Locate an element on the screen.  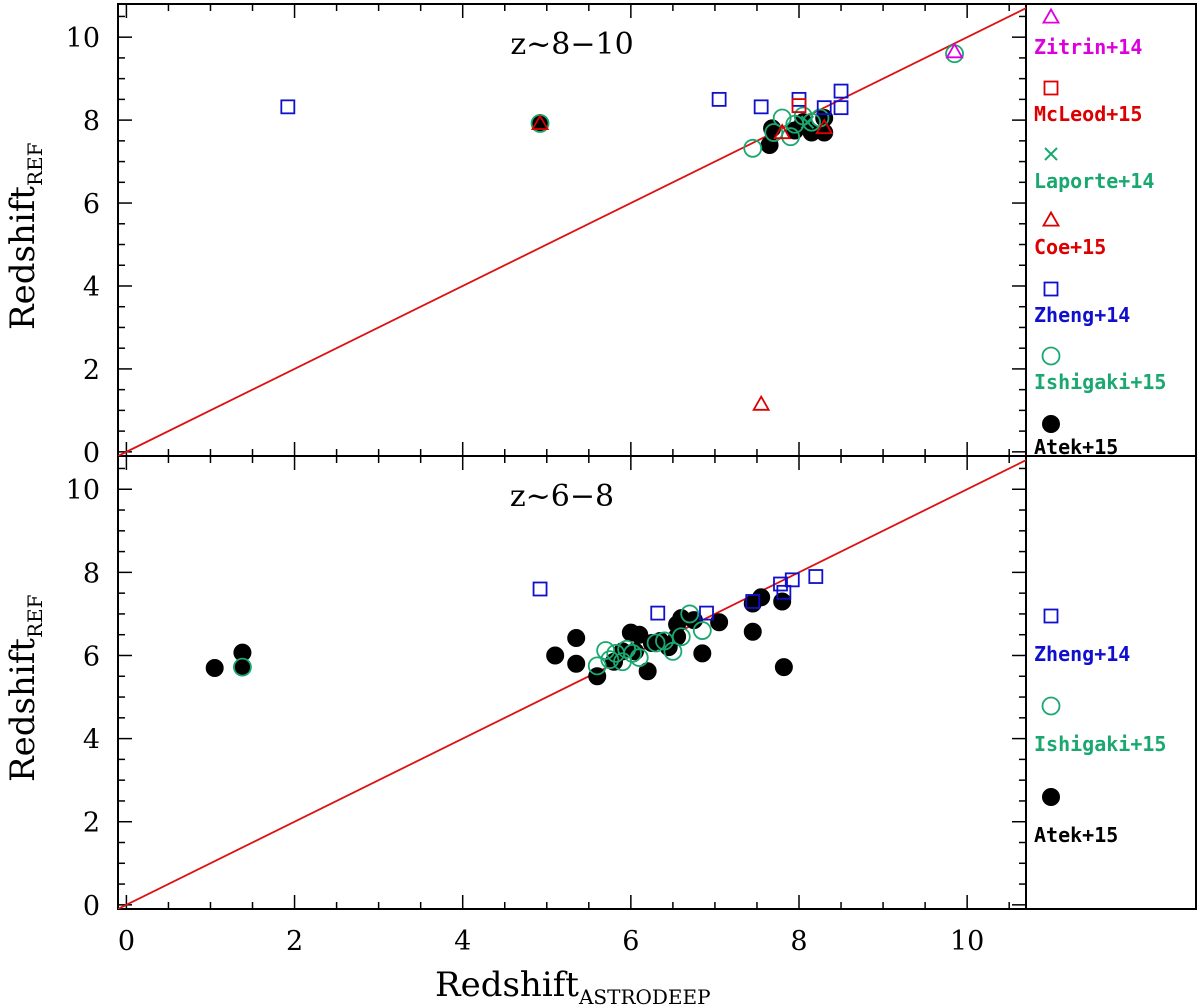
x-tick-label: 0 is located at coordinates (126, 941).